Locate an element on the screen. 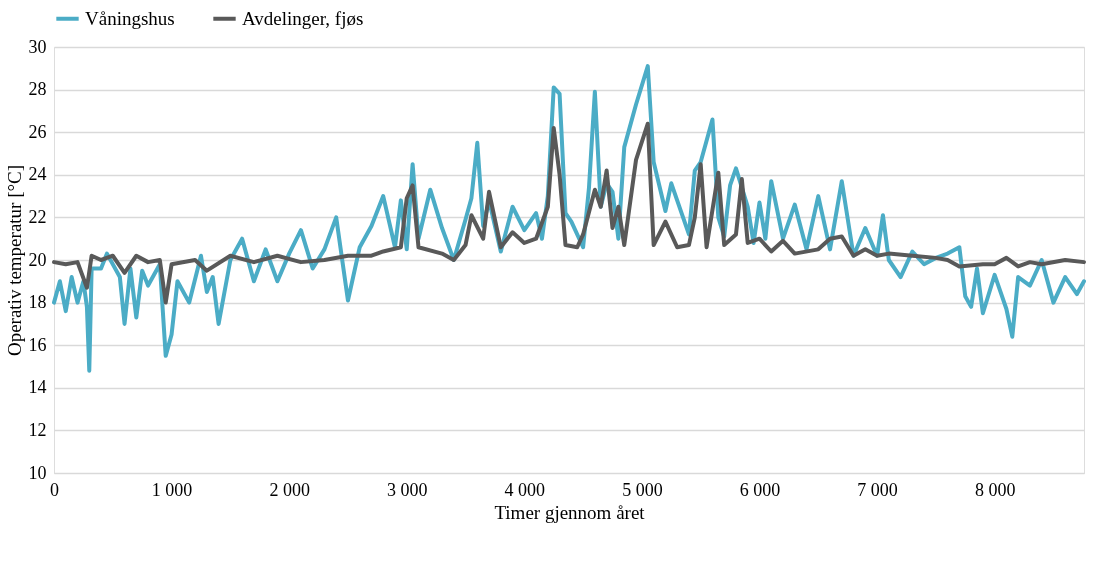 The width and height of the screenshot is (1115, 582). y-axis-title: Operativ temperatur [°C] is located at coordinates (14, 260).